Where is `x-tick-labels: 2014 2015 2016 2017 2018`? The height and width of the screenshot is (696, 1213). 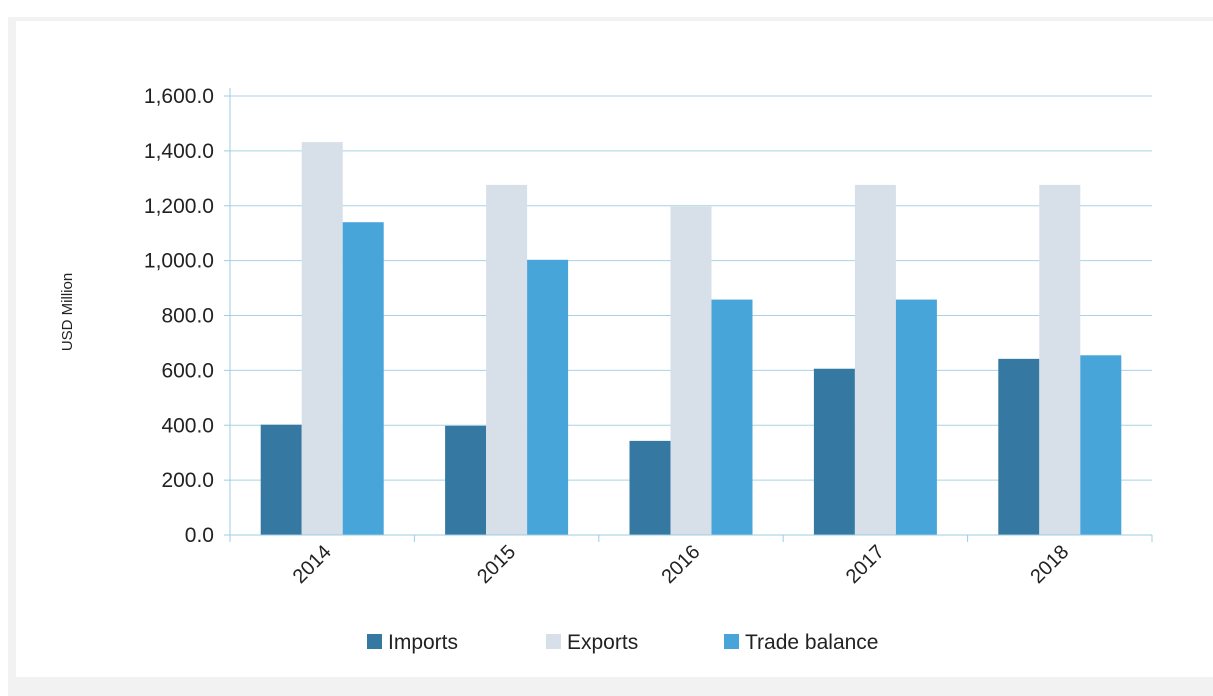 x-tick-labels: 2014 2015 2016 2017 2018 is located at coordinates (681, 564).